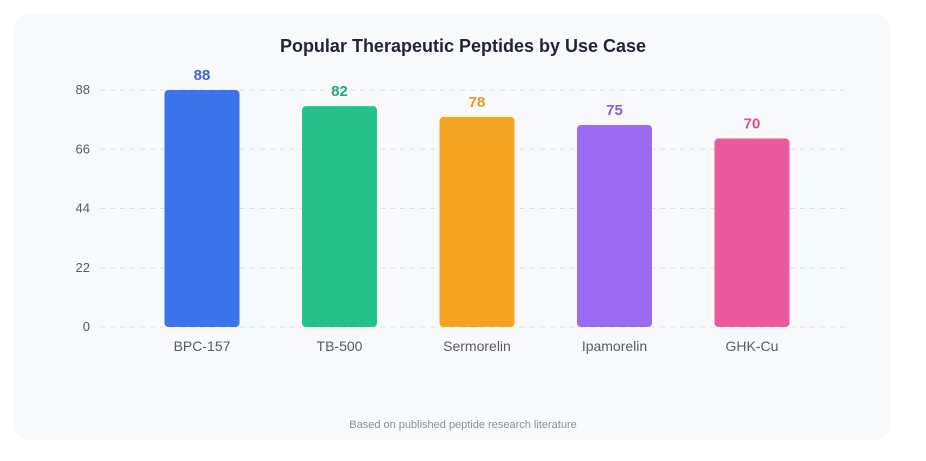 This screenshot has width=926, height=461. Describe the element at coordinates (339, 91) in the screenshot. I see `bar-value-label: 82` at that location.